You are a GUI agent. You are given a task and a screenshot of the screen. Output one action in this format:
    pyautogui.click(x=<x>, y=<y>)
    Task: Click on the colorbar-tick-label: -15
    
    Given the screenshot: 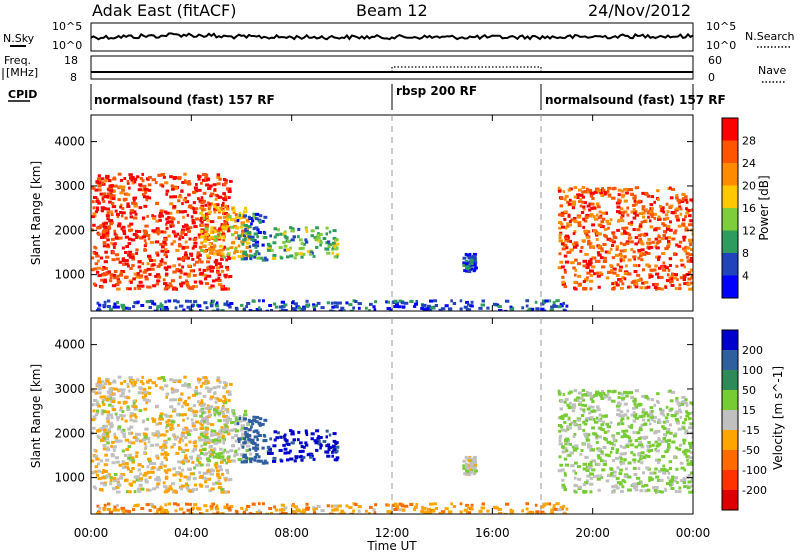 What is the action you would take?
    pyautogui.click(x=751, y=430)
    